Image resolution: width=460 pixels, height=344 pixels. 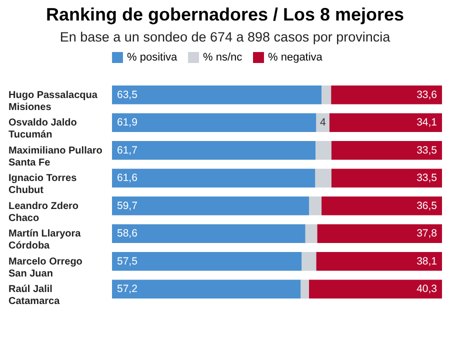 What do you see at coordinates (55, 156) in the screenshot?
I see `y-tick-label: Maximiliano Pullaro Santa Fe` at bounding box center [55, 156].